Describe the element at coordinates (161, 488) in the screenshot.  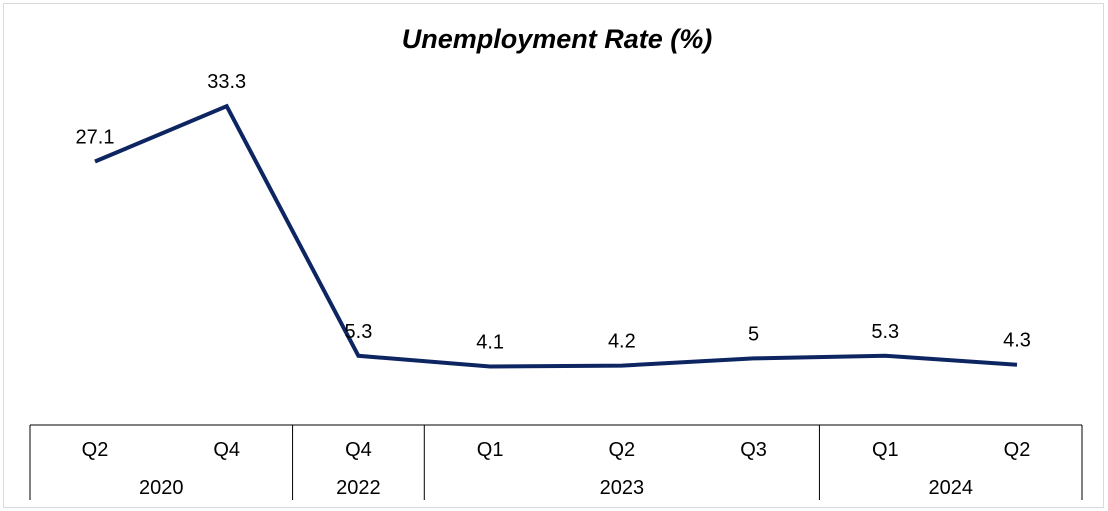
I see `year-tick-label: 2020` at that location.